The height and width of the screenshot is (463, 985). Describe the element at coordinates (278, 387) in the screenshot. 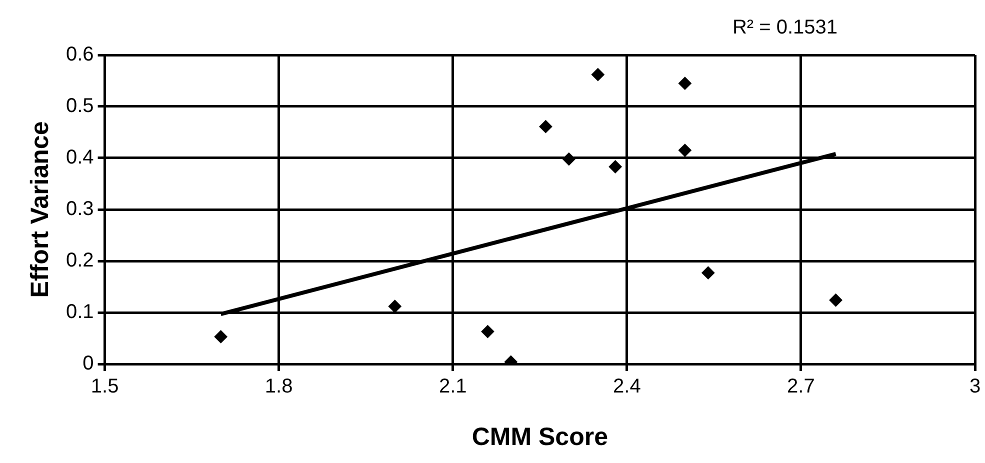

I see `x-tick-label: 1.8` at that location.